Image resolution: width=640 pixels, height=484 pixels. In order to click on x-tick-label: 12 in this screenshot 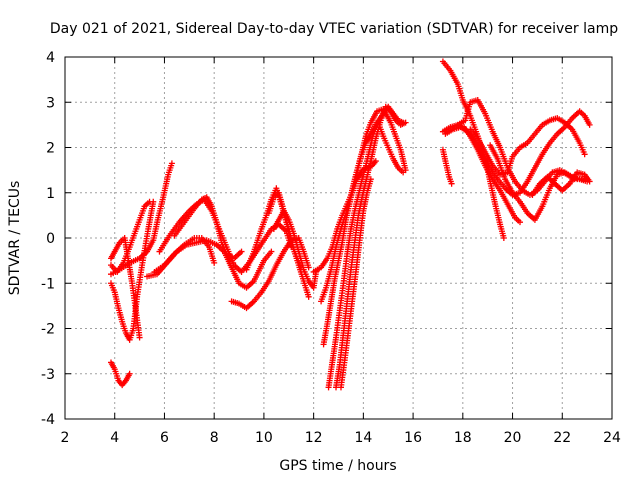, I will do `click(314, 438)`.